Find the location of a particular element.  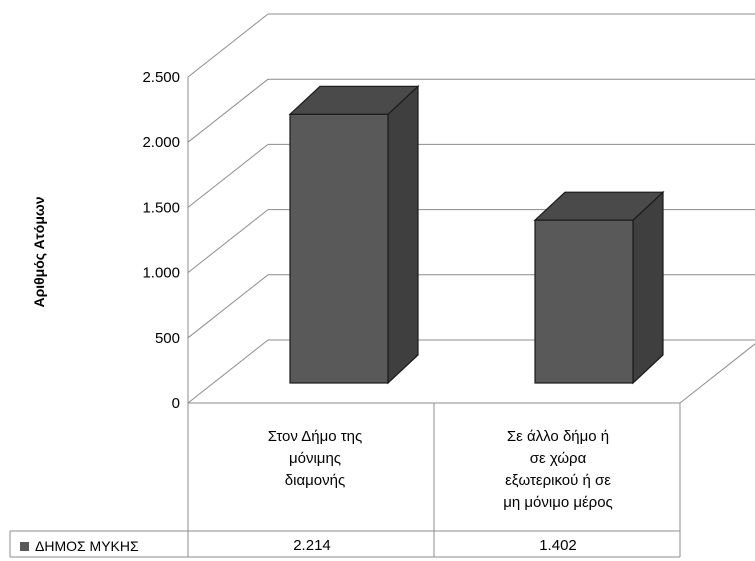

y-axis-label: Αριθμός Ατόμων is located at coordinates (39, 251).